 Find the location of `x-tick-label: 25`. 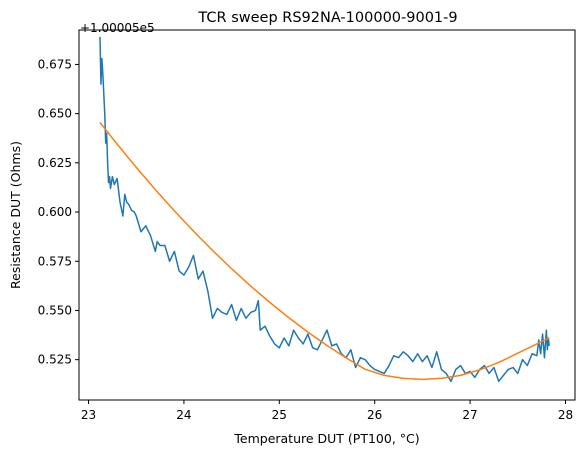

x-tick-label: 25 is located at coordinates (279, 415).